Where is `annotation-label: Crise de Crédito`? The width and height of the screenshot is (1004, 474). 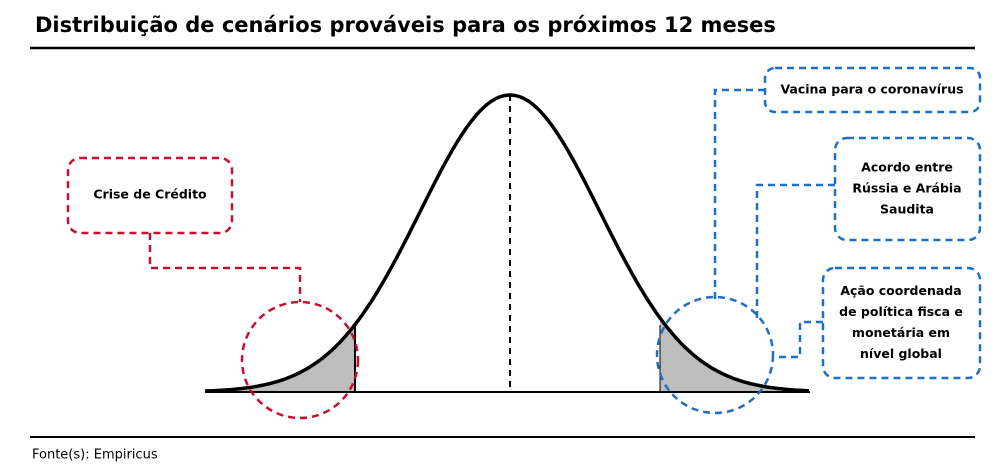 annotation-label: Crise de Crédito is located at coordinates (150, 194).